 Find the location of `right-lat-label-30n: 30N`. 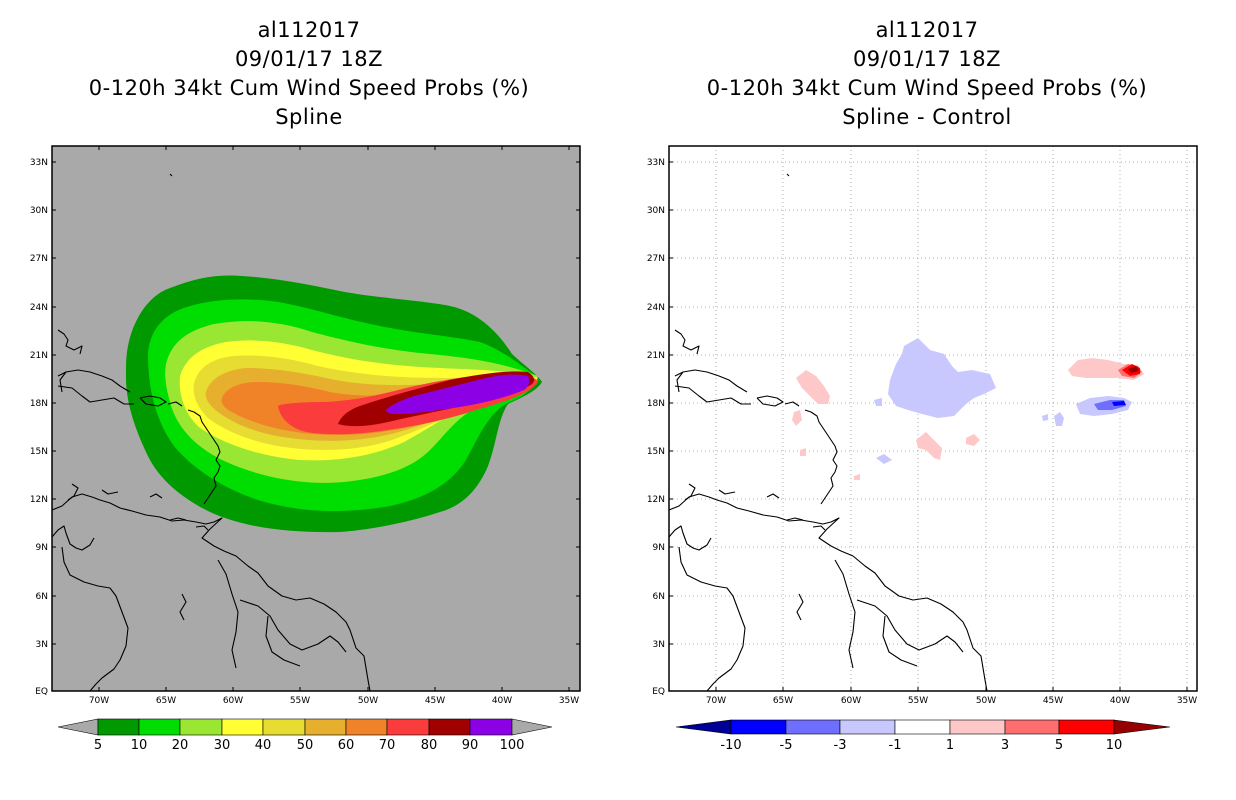

right-lat-label-30n: 30N is located at coordinates (656, 211).